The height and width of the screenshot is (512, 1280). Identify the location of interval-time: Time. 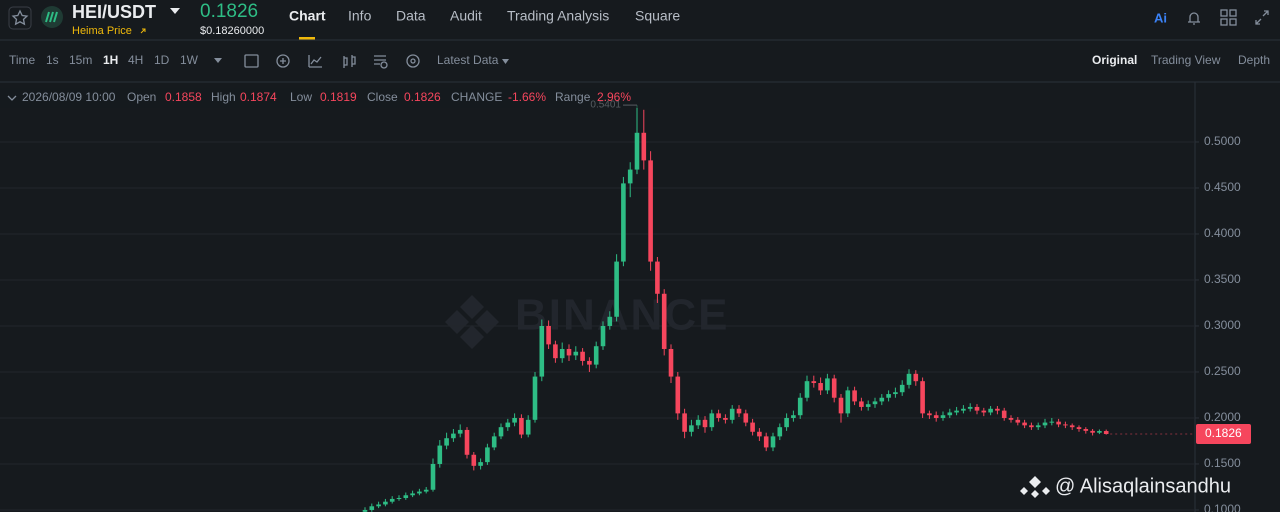
(22, 60).